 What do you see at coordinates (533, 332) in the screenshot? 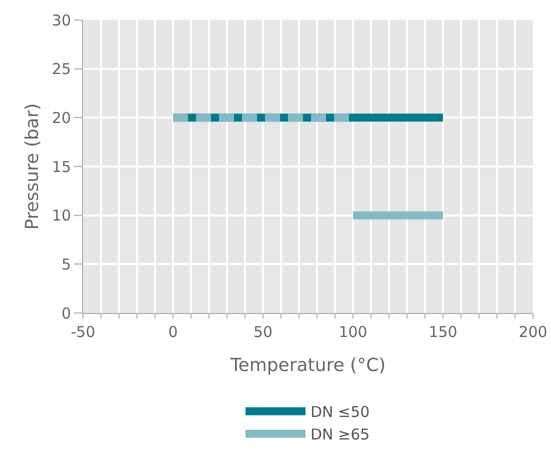
I see `x-tick-label: 200` at bounding box center [533, 332].